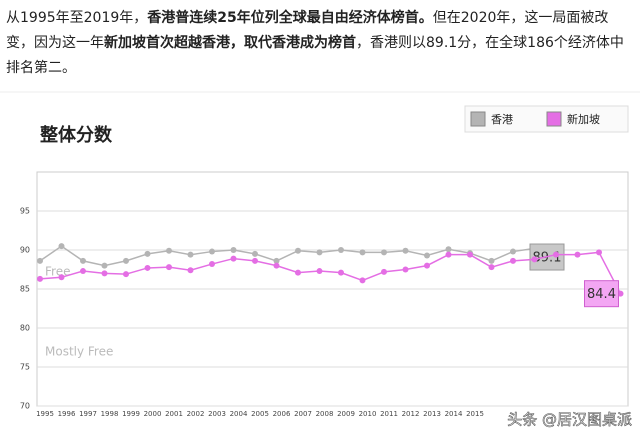 The image size is (640, 438). What do you see at coordinates (389, 414) in the screenshot?
I see `x-tick-label: 2011` at bounding box center [389, 414].